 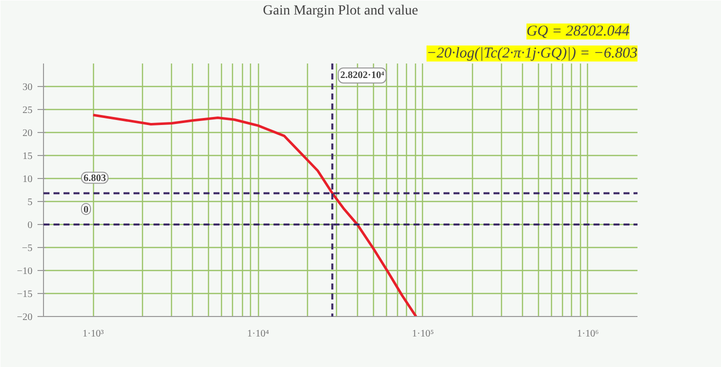 What do you see at coordinates (95, 178) in the screenshot?
I see `ref-line-label: 6.803` at bounding box center [95, 178].